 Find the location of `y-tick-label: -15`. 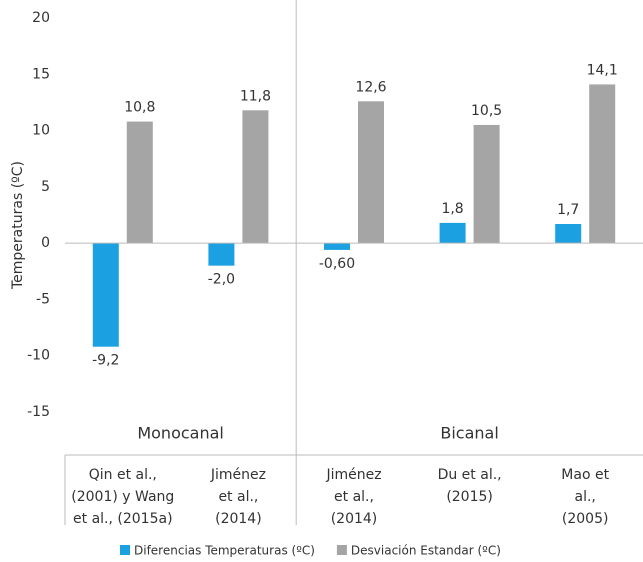

y-tick-label: -15 is located at coordinates (38, 412).